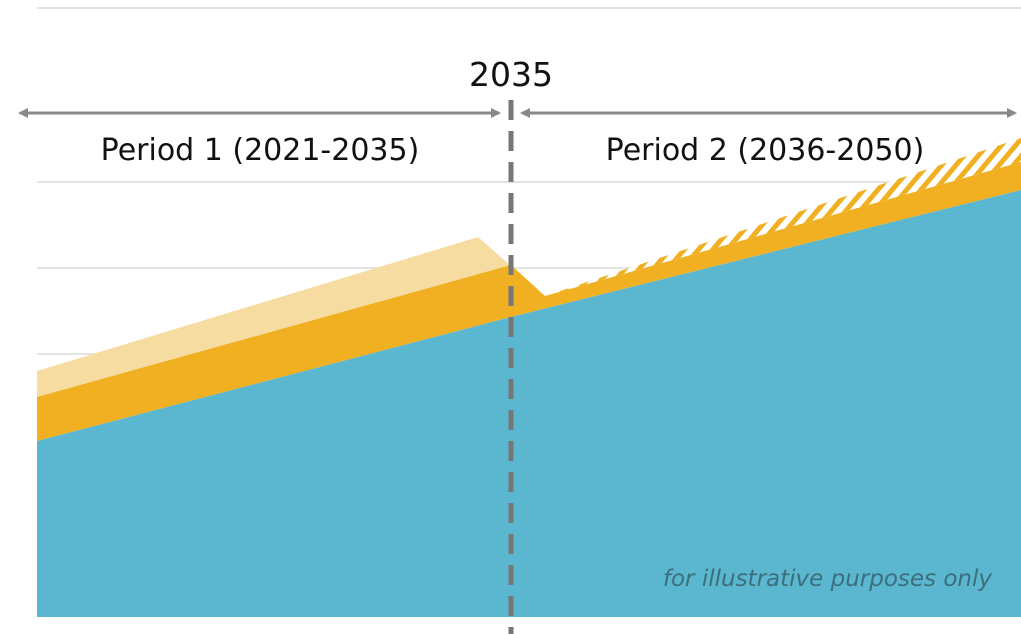  I want to click on period-label: Period 1 (2021-2035), so click(260, 150).